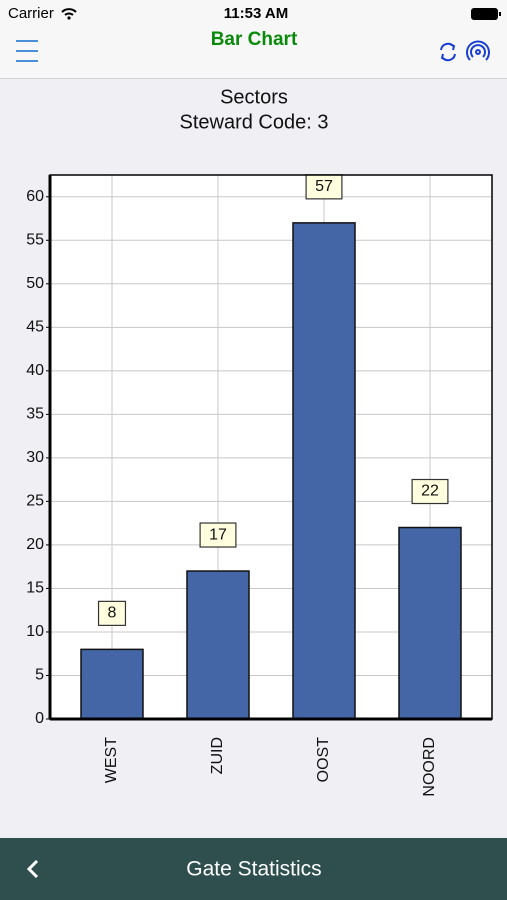  Describe the element at coordinates (35, 370) in the screenshot. I see `y-tick-label: 40` at that location.